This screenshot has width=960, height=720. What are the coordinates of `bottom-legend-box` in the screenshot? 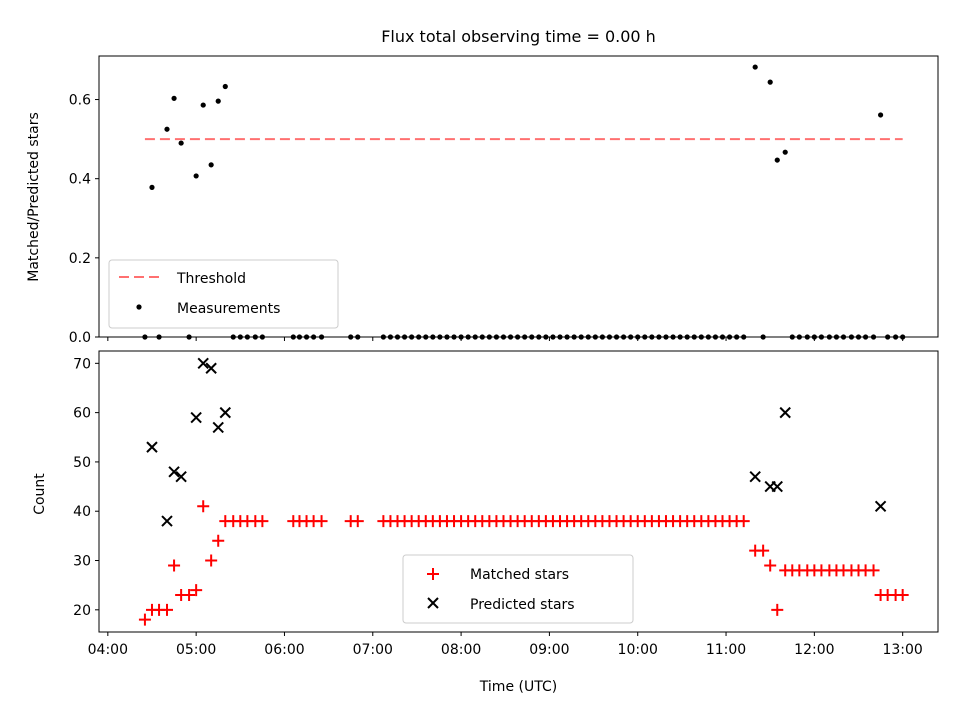 It's located at (518, 589).